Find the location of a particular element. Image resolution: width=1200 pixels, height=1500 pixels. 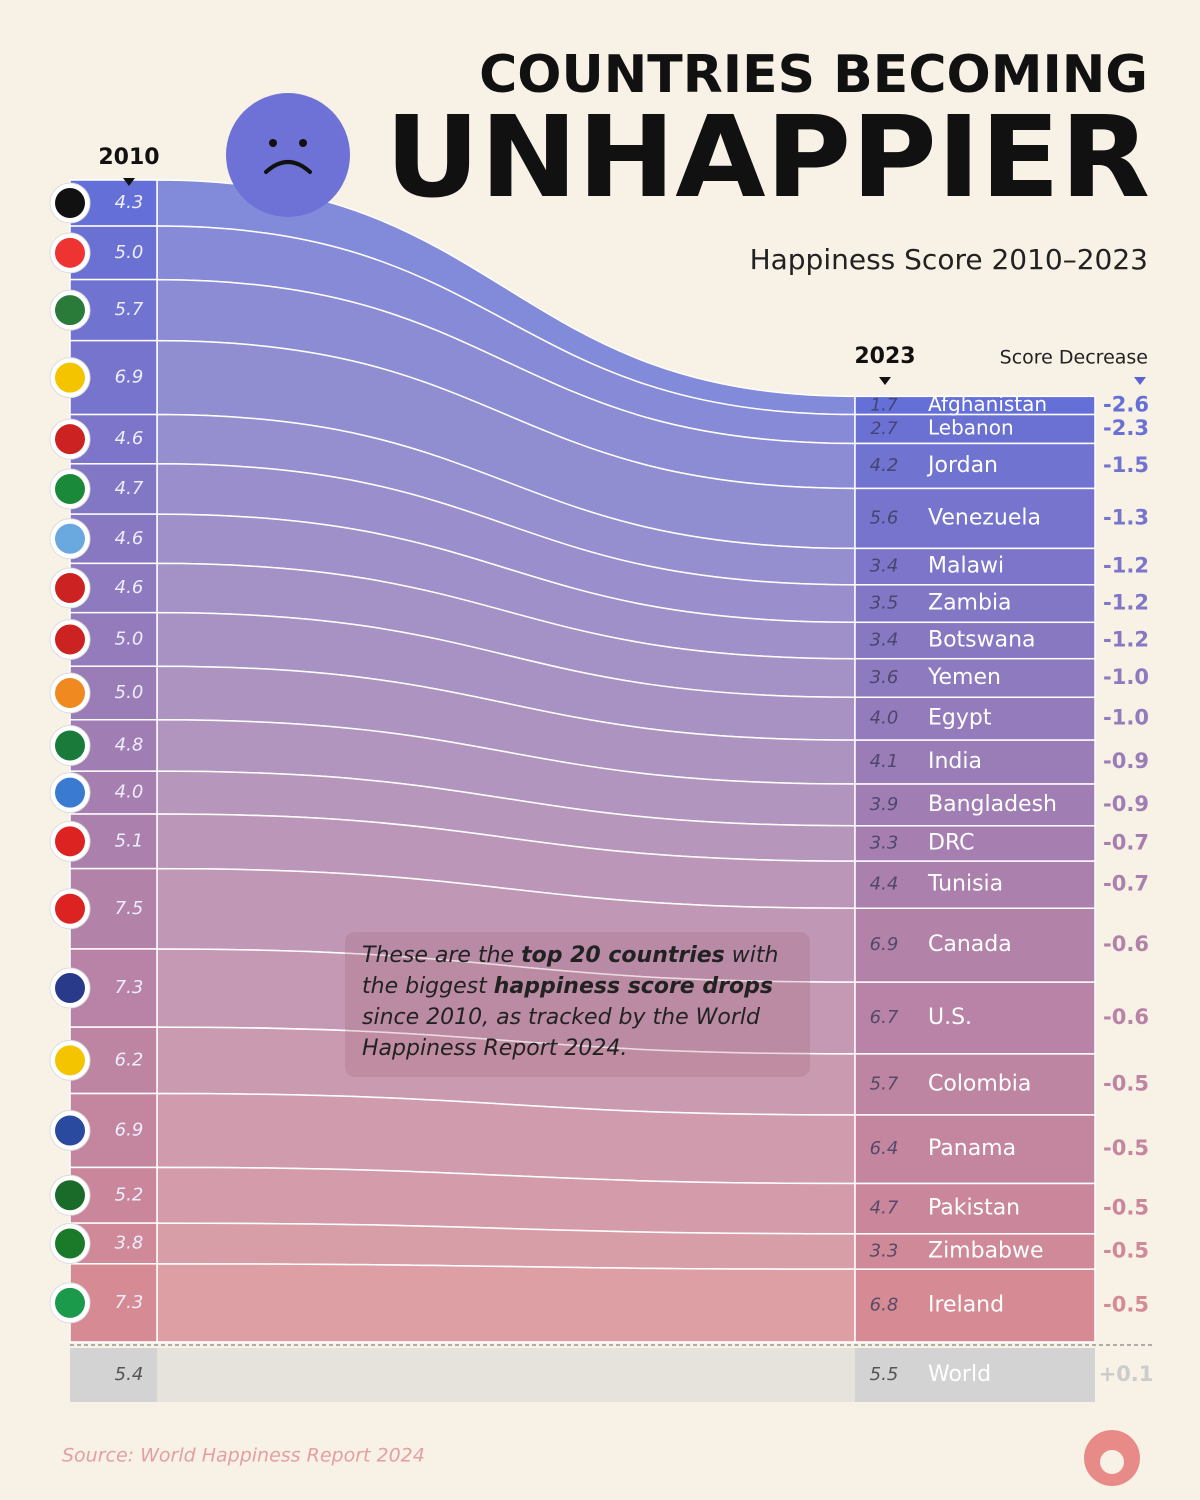

world-change: +0.1 is located at coordinates (1126, 1374).